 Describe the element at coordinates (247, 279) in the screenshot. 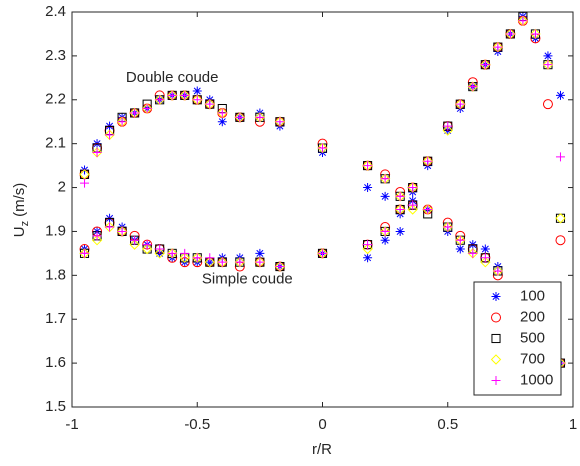

I see `annotation: Simple coude` at that location.